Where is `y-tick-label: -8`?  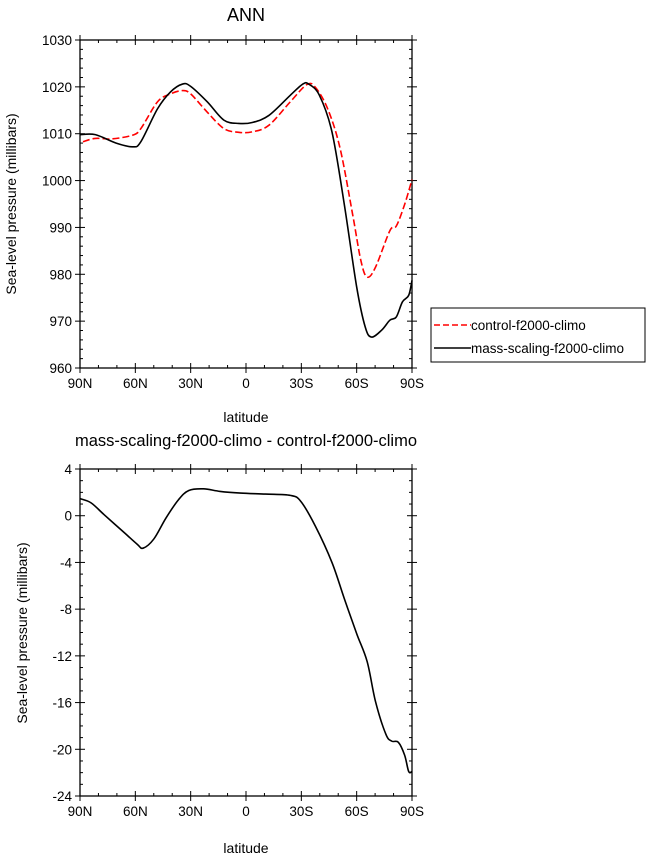 y-tick-label: -8 is located at coordinates (66, 609).